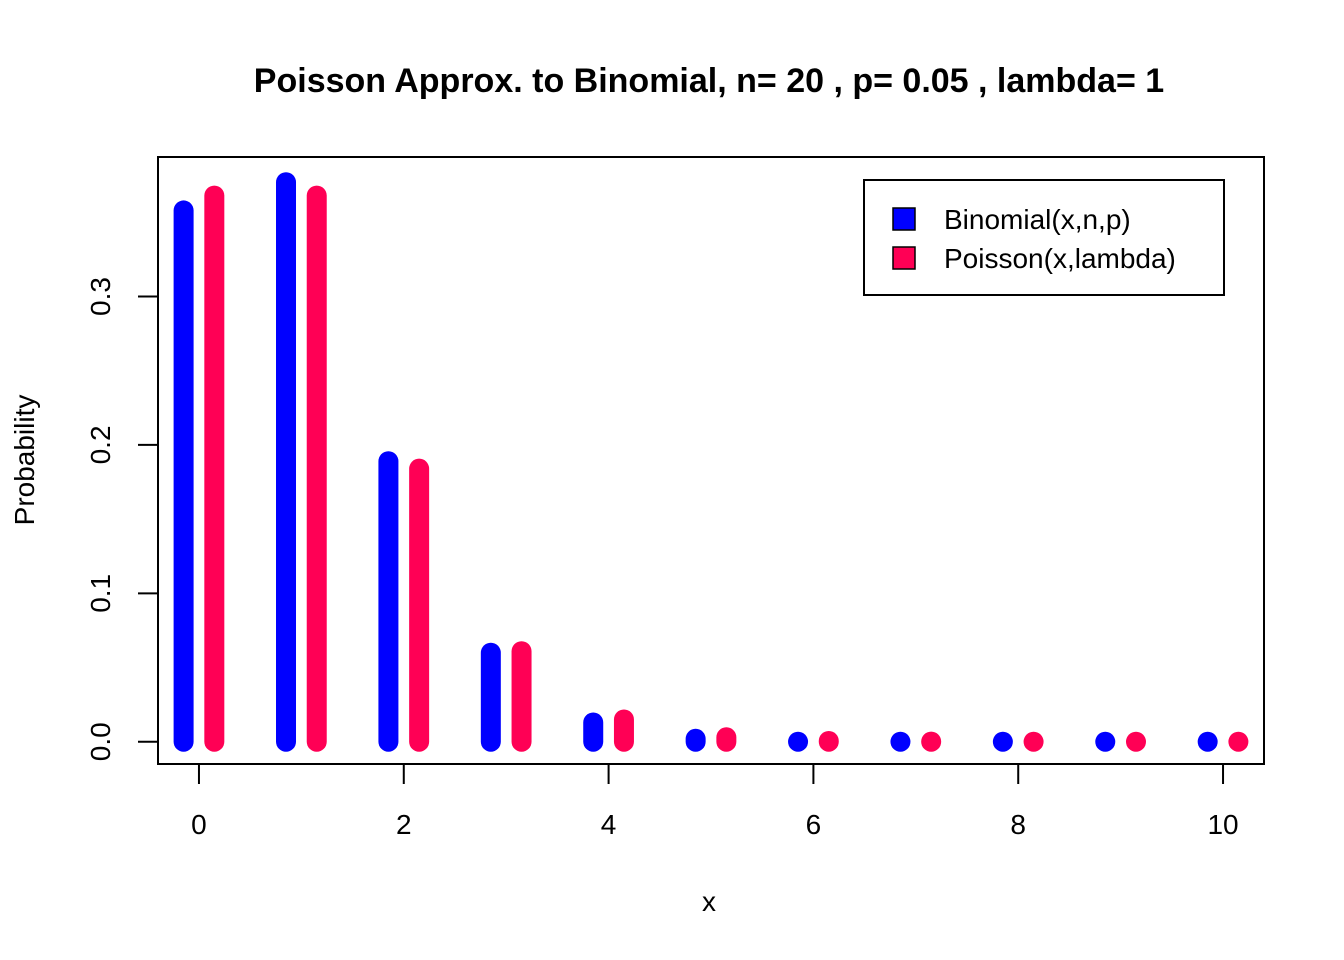 The image size is (1344, 960). I want to click on x-axis-title: x, so click(709, 901).